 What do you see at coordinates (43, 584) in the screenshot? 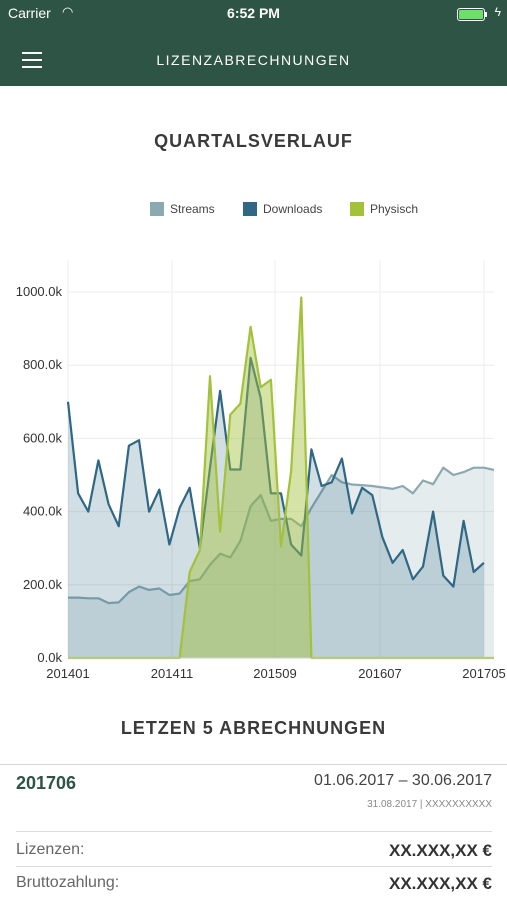
I see `y-tick-label: 200.0k` at bounding box center [43, 584].